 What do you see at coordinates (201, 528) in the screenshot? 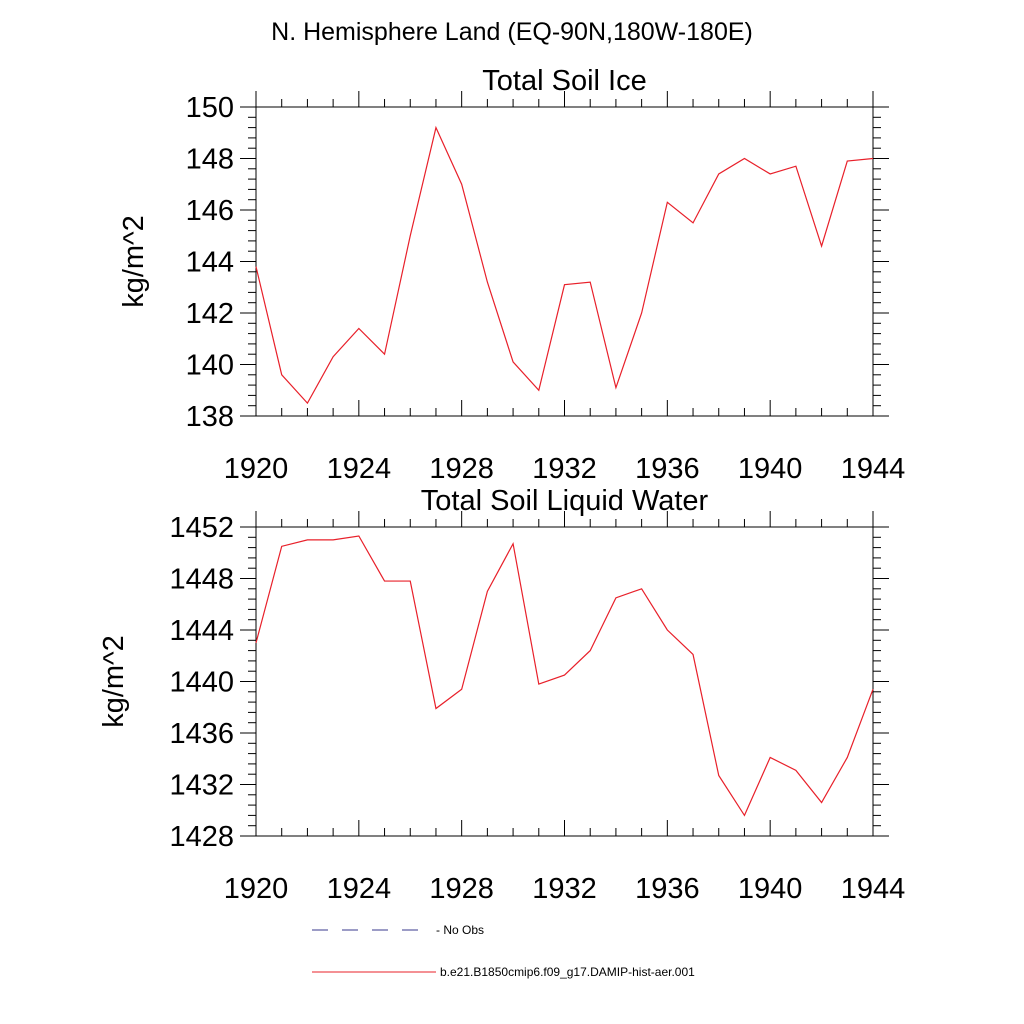
I see `y-tick-label: 1452` at bounding box center [201, 528].